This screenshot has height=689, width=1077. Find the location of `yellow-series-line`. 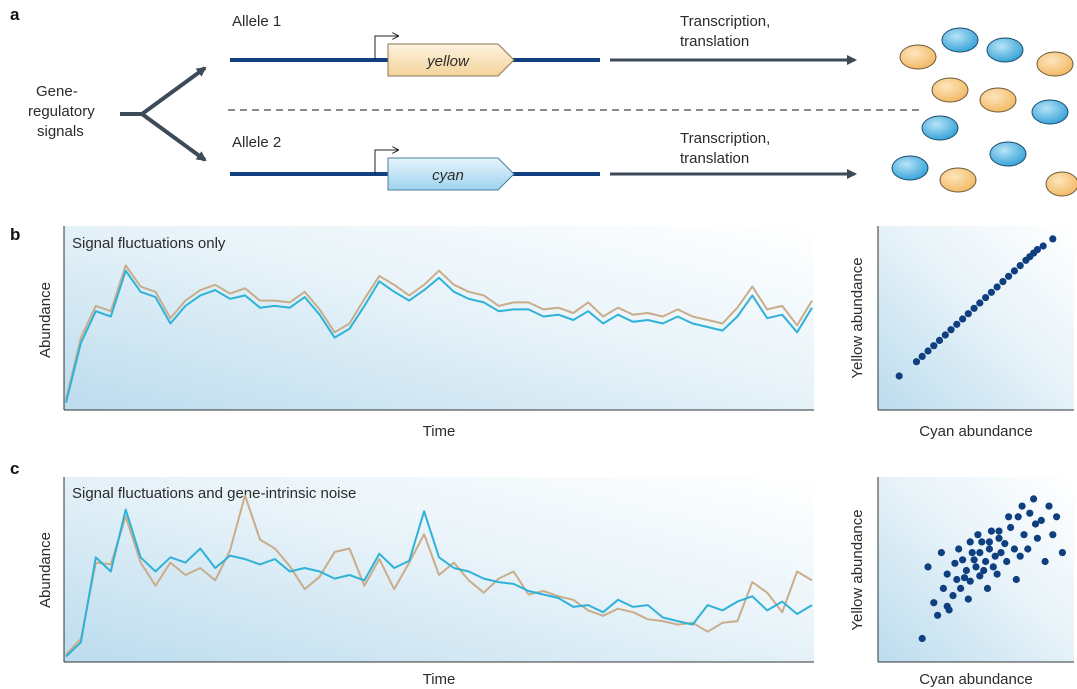

yellow-series-line is located at coordinates (439, 332).